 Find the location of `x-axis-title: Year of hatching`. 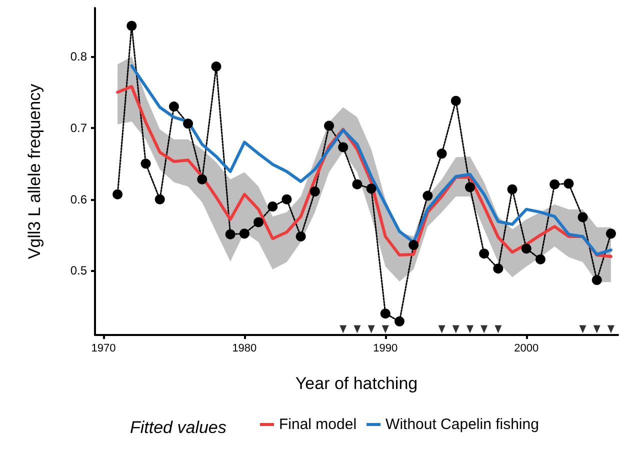

x-axis-title: Year of hatching is located at coordinates (356, 383).